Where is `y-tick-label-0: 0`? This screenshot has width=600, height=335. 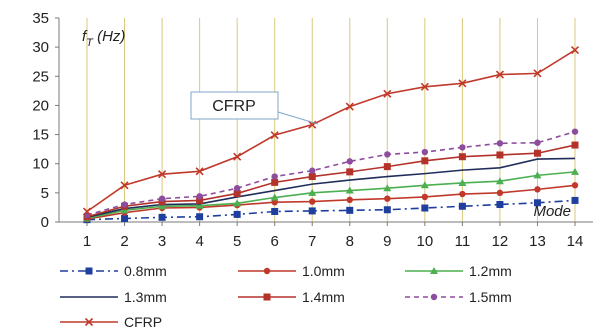 y-tick-label-0: 0 is located at coordinates (45, 222).